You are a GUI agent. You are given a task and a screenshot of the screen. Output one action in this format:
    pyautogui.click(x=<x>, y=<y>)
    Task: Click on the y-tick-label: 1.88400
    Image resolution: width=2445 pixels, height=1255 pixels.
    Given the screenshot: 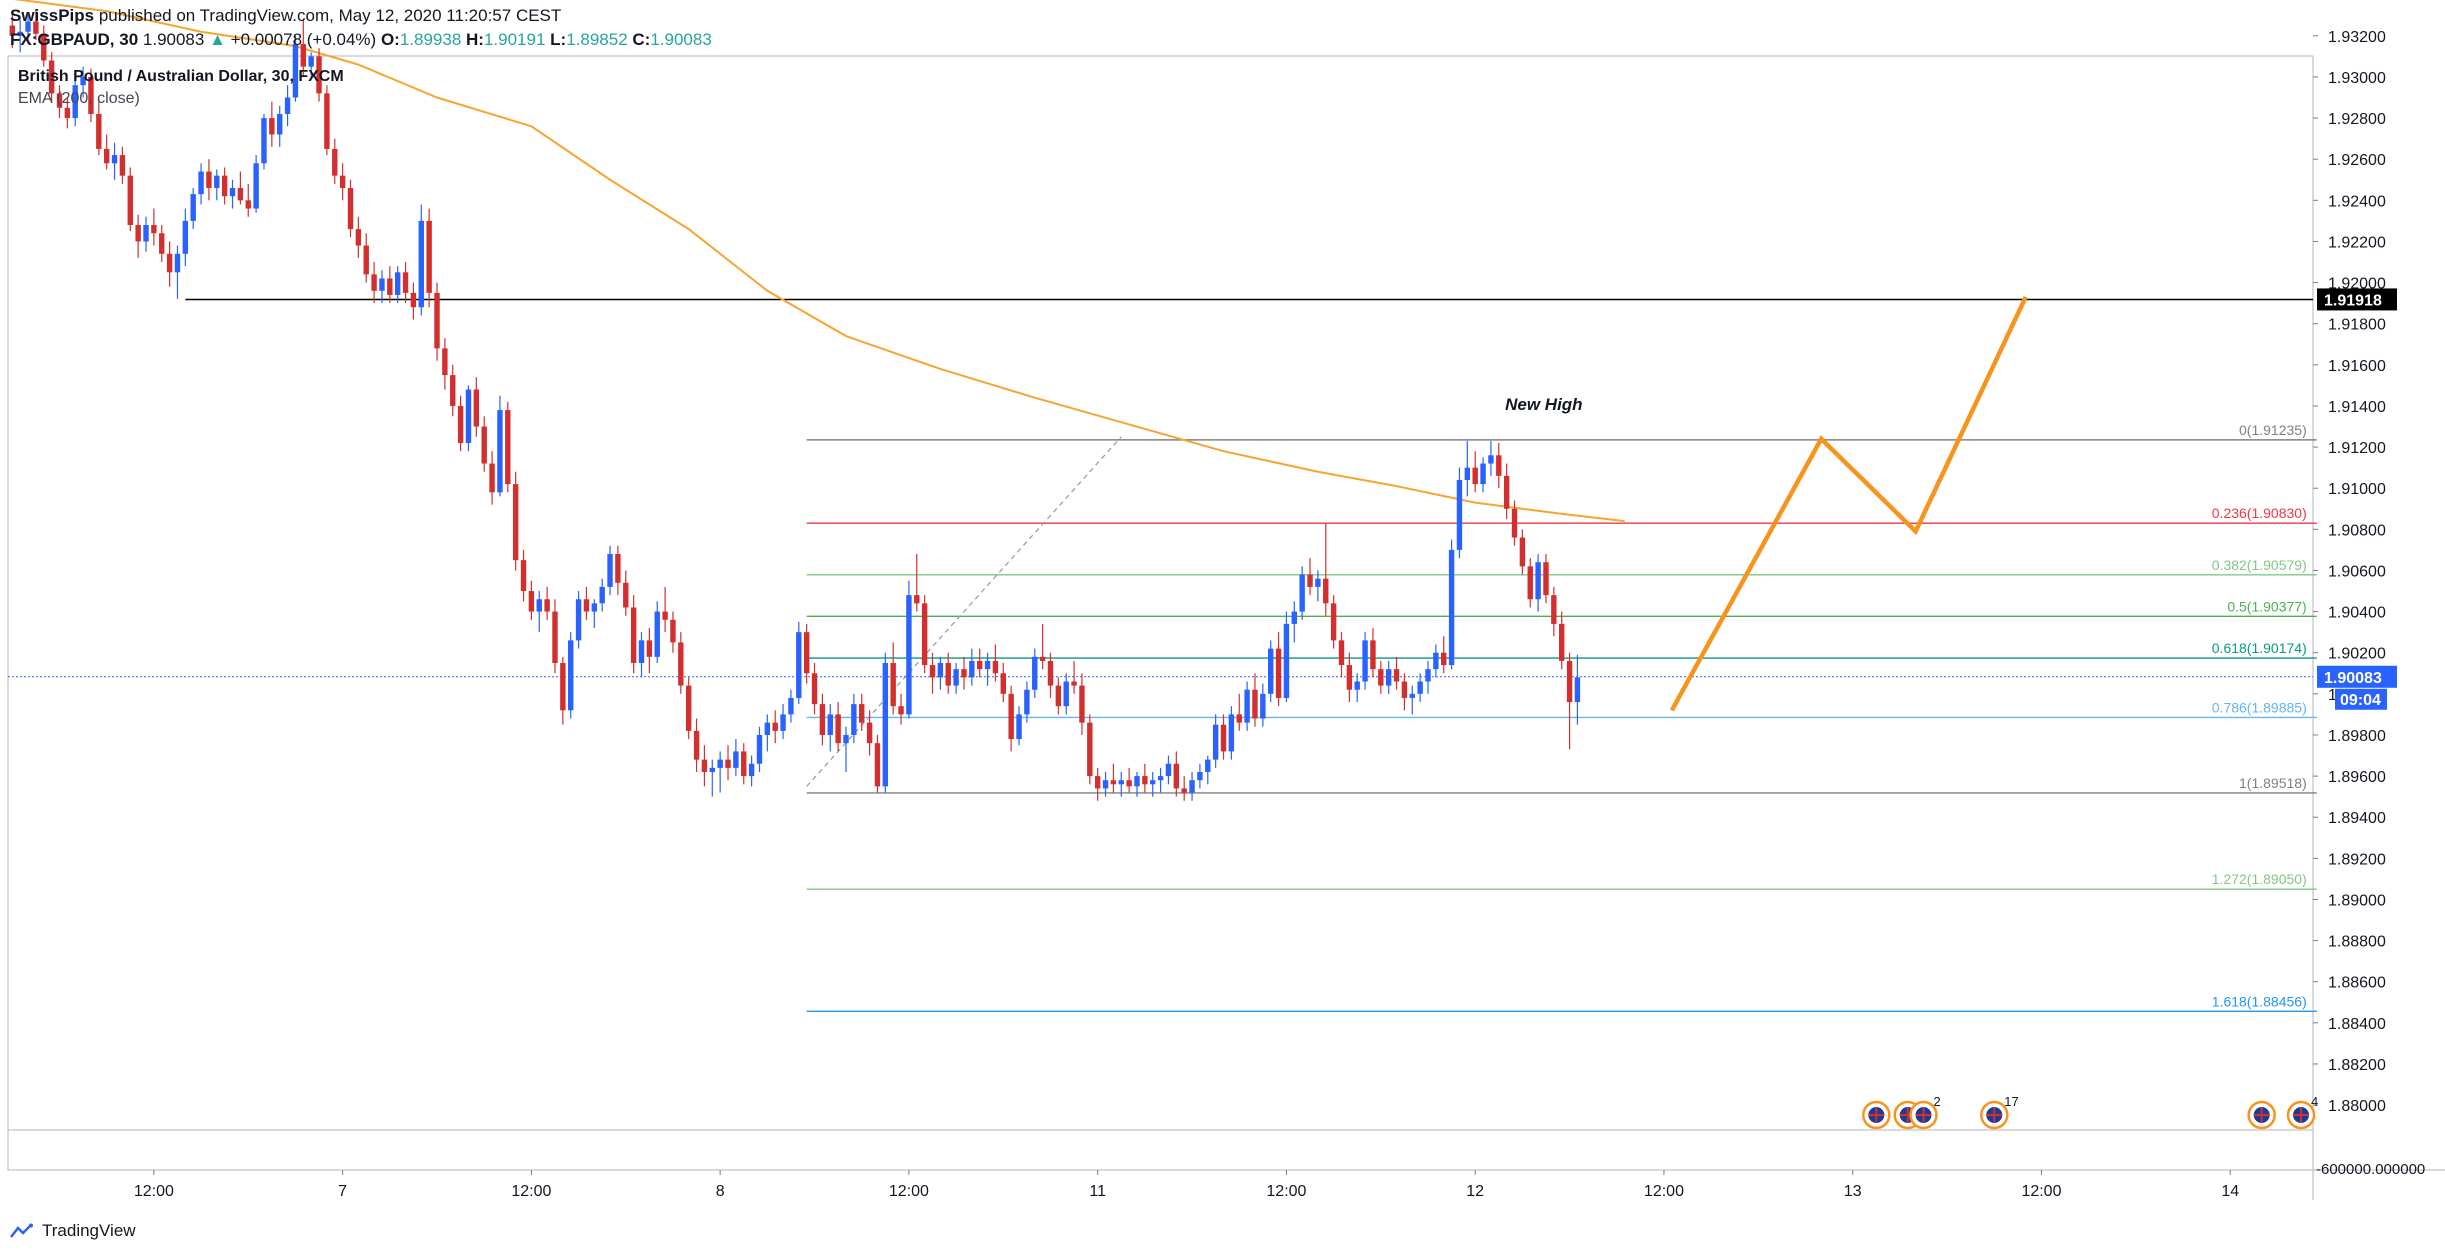 What is the action you would take?
    pyautogui.click(x=2357, y=1024)
    